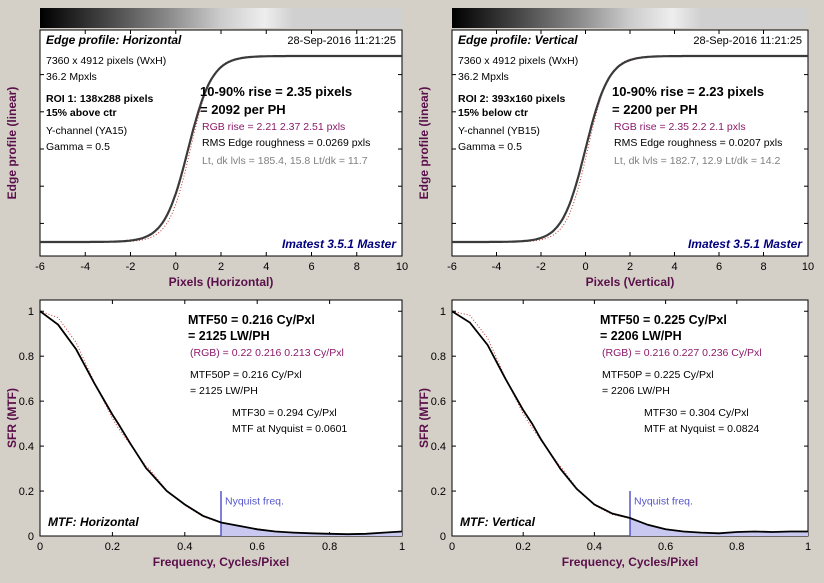  I want to click on result-line: MTF50 = 0.216 Cy/Pxl, so click(251, 320).